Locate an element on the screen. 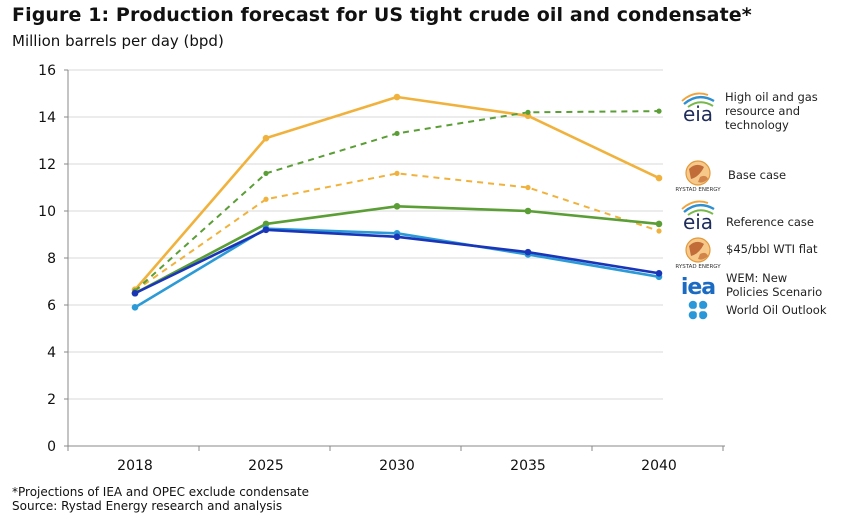 Image resolution: width=850 pixels, height=521 pixels. legend-item: World Oil Outlook is located at coordinates (757, 310).